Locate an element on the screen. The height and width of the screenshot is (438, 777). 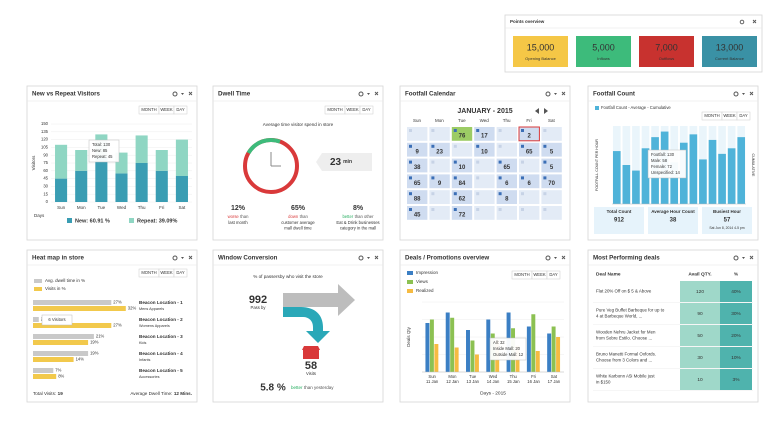
footer-value: 19 is located at coordinates (61, 393).